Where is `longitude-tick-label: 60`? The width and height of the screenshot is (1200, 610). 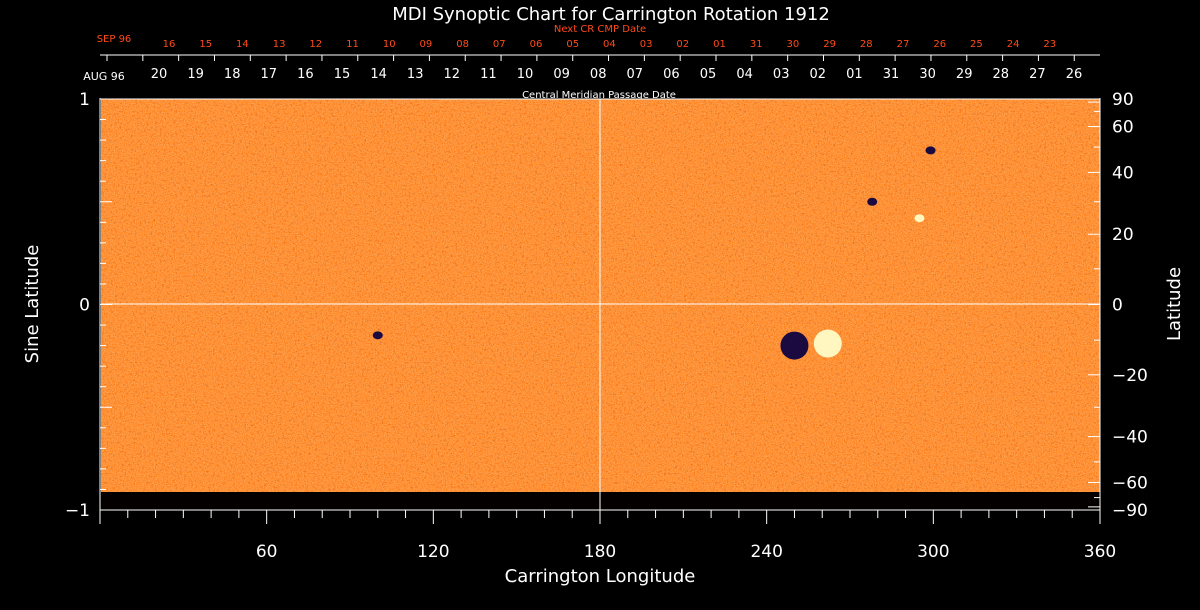 longitude-tick-label: 60 is located at coordinates (267, 552).